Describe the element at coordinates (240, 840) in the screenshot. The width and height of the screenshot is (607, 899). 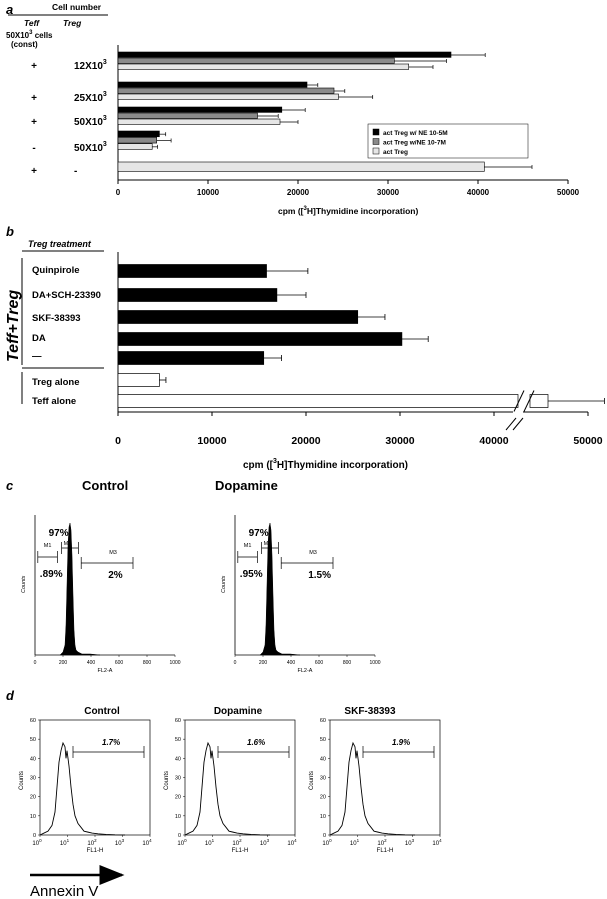
I see `tick-exp: 2` at that location.